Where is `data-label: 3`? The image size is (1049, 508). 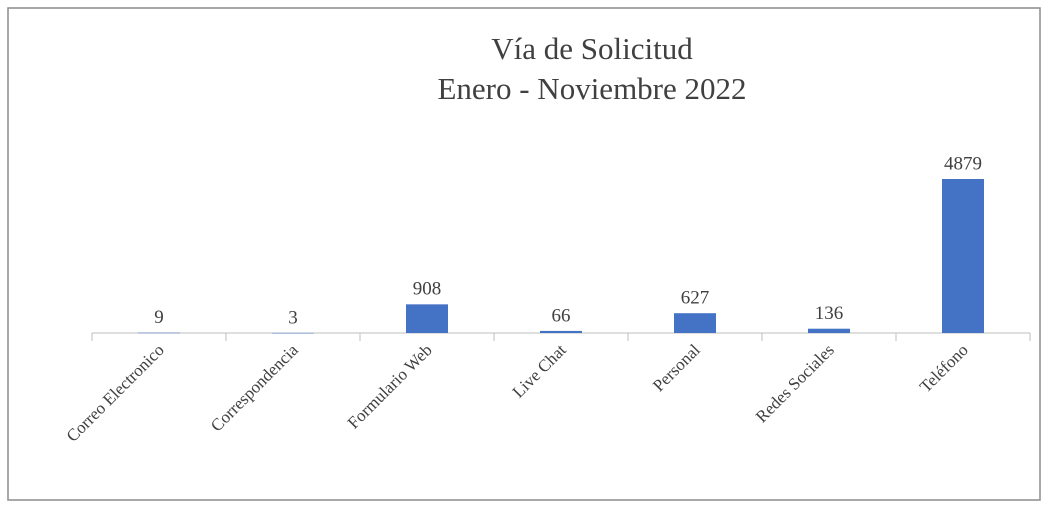 data-label: 3 is located at coordinates (293, 317).